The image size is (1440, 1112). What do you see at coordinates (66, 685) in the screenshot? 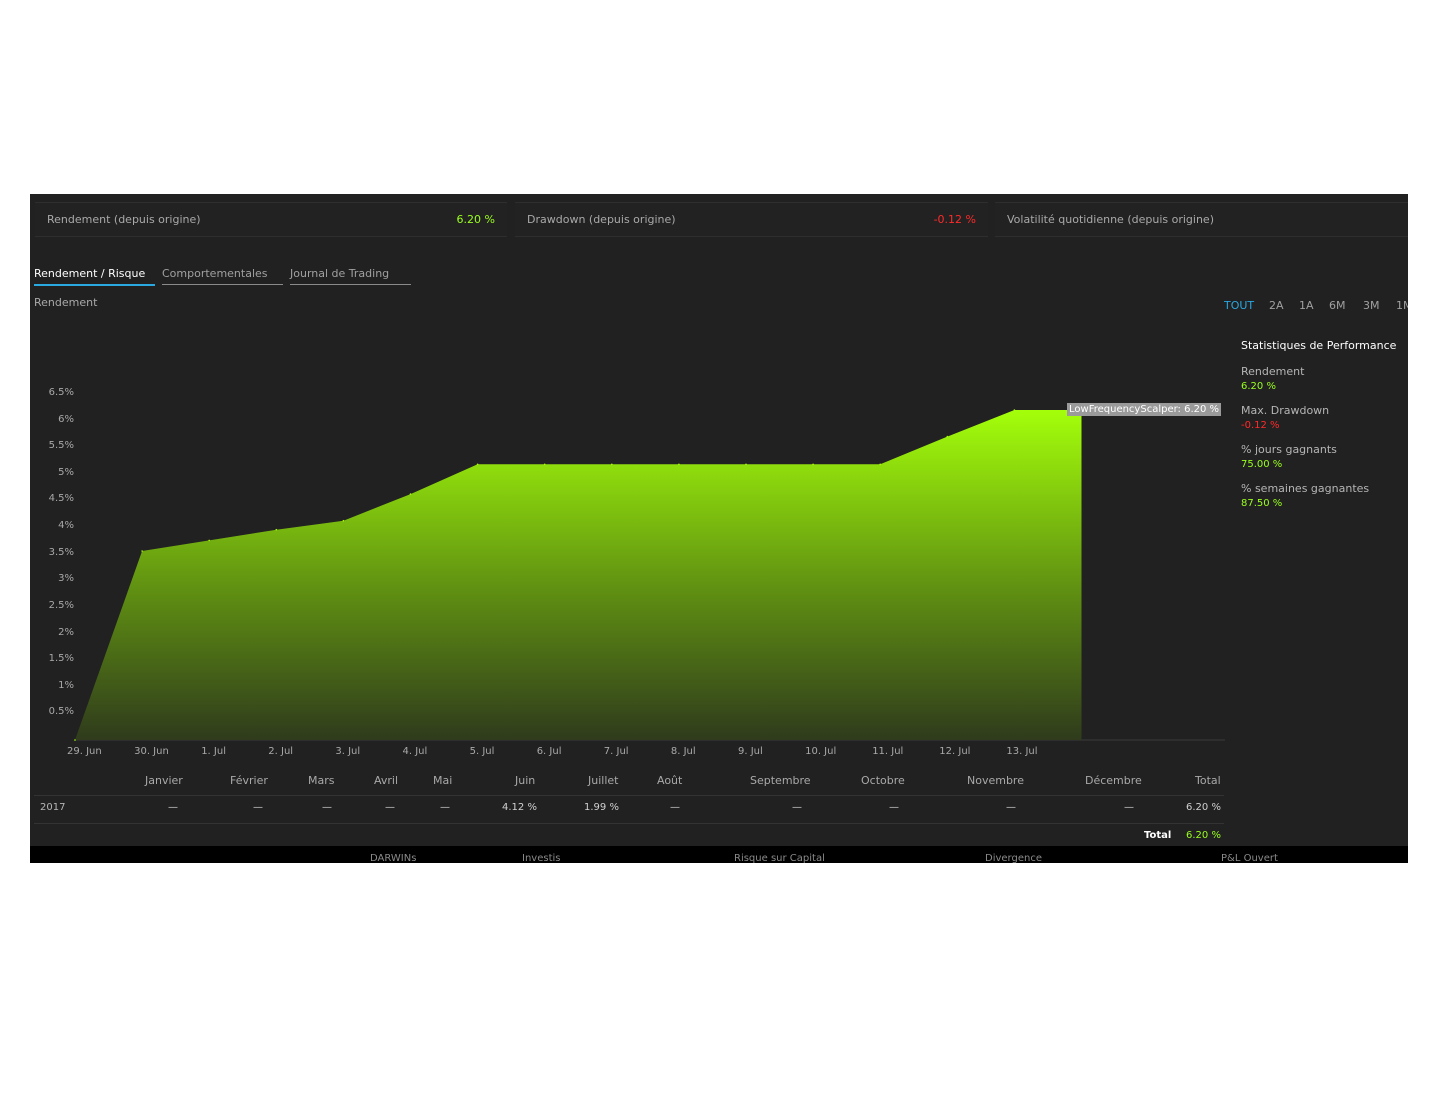
I see `y-tick-label: 1%` at bounding box center [66, 685].